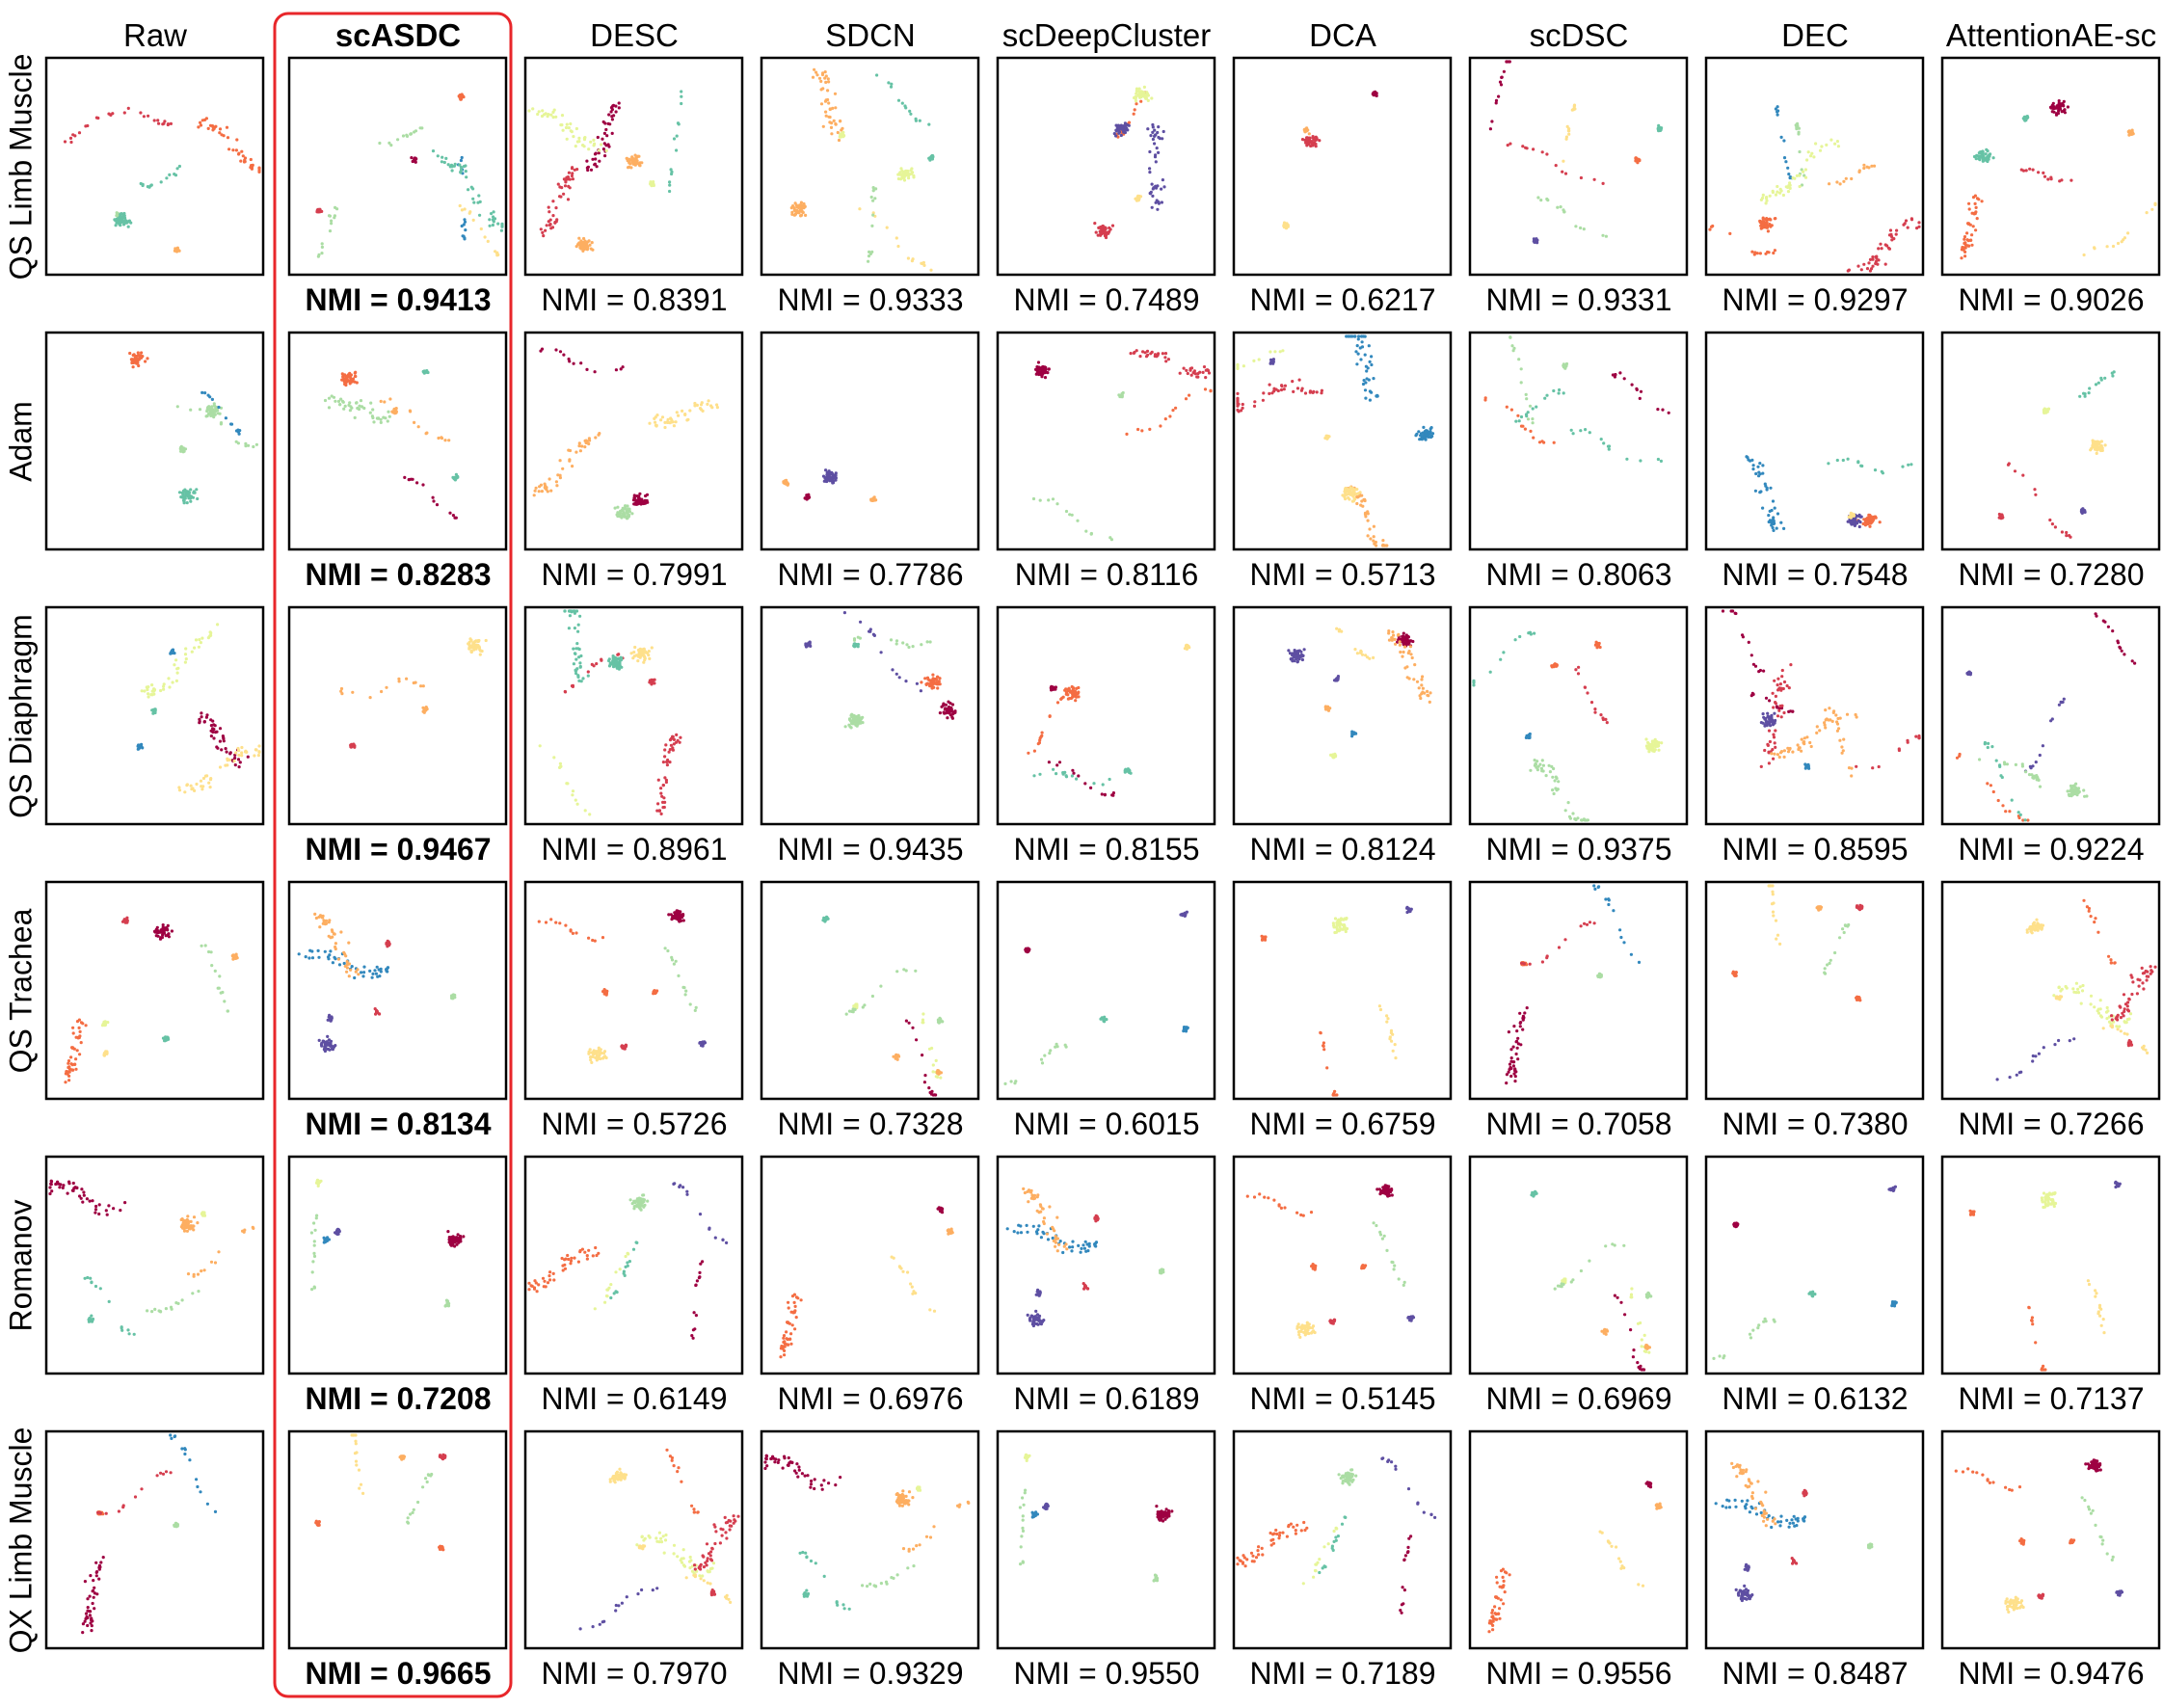 Image resolution: width=2163 pixels, height=1708 pixels. What do you see at coordinates (1106, 166) in the screenshot?
I see `panel-frame` at bounding box center [1106, 166].